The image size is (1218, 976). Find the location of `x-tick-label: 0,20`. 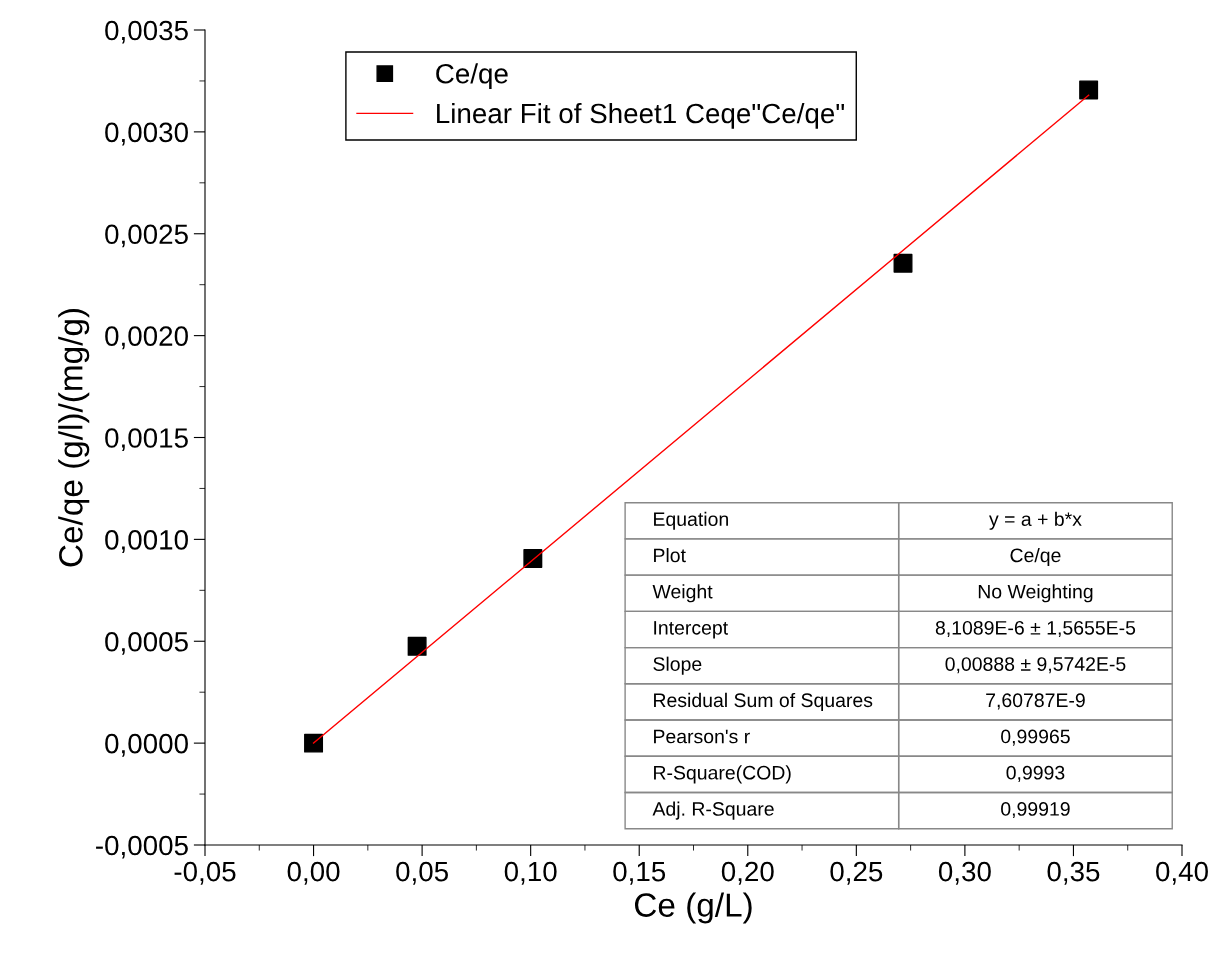

x-tick-label: 0,20 is located at coordinates (747, 873).